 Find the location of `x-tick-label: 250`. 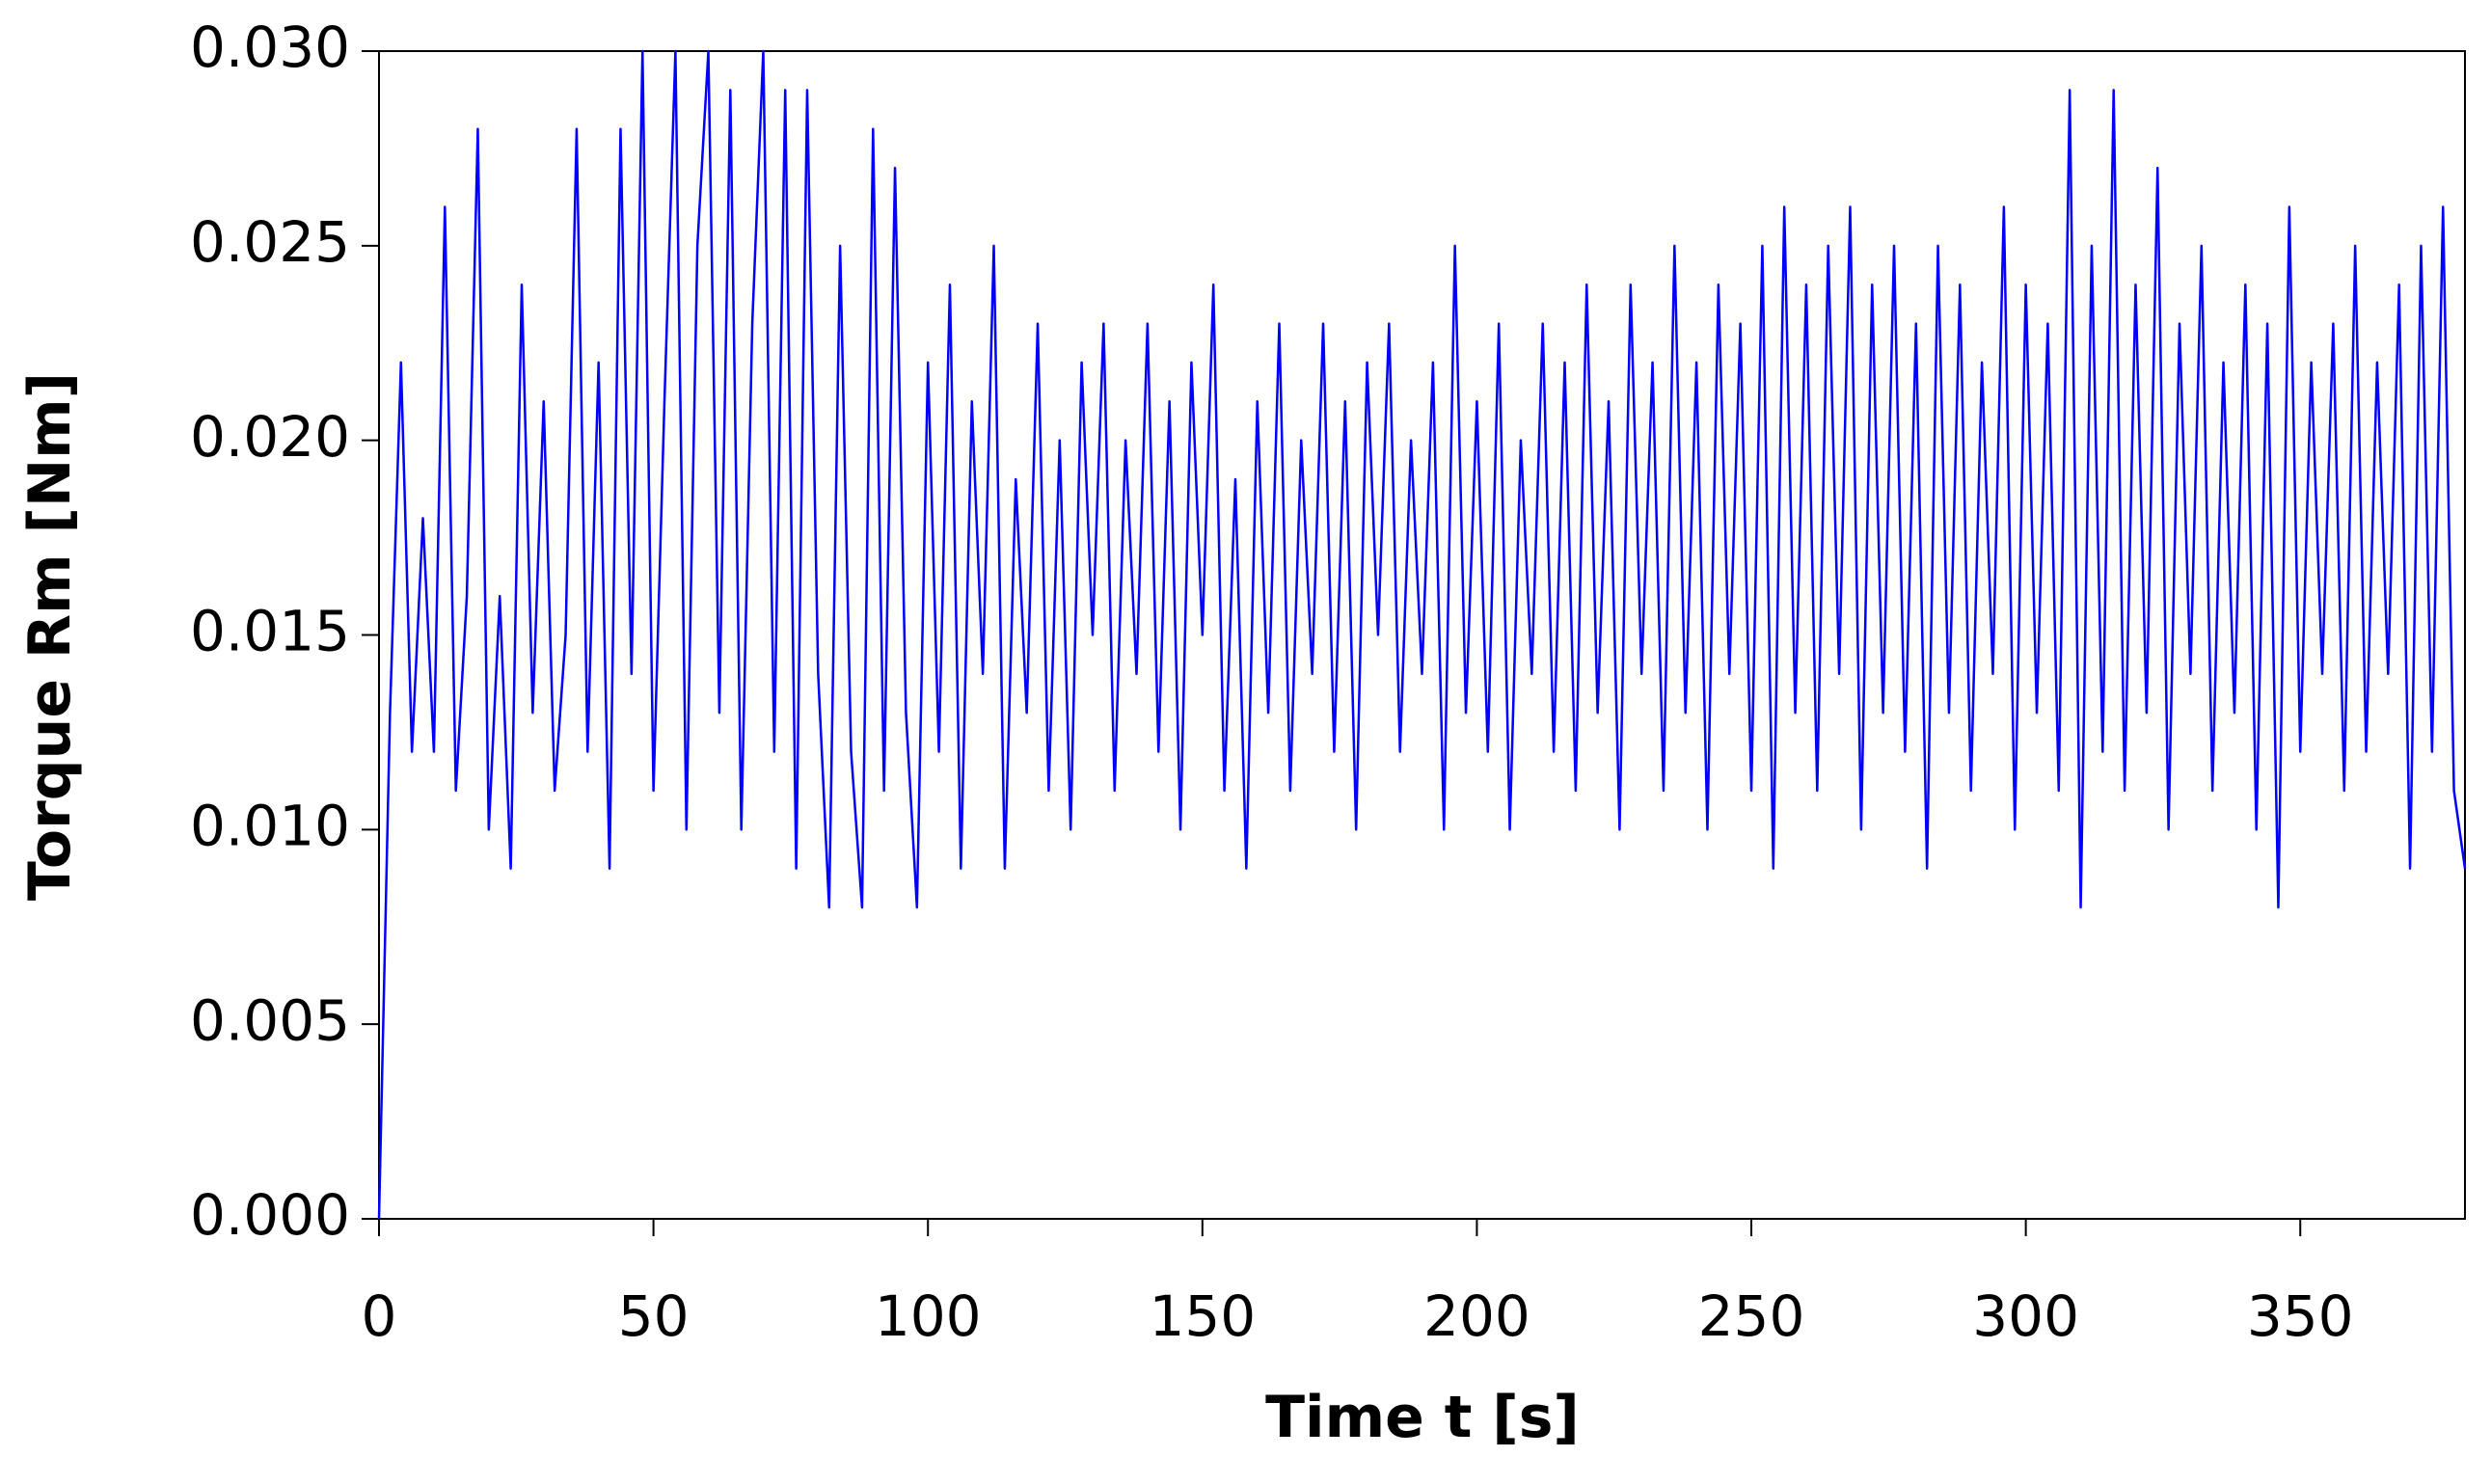

x-tick-label: 250 is located at coordinates (1752, 1316).